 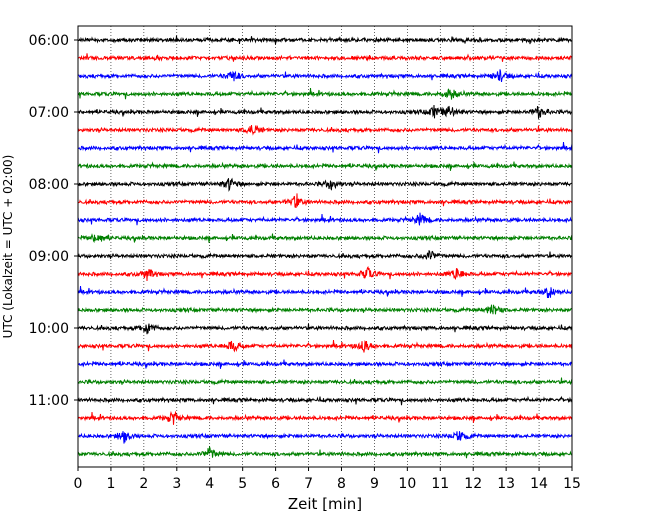 What do you see at coordinates (440, 484) in the screenshot?
I see `x-tick-label: 11` at bounding box center [440, 484].